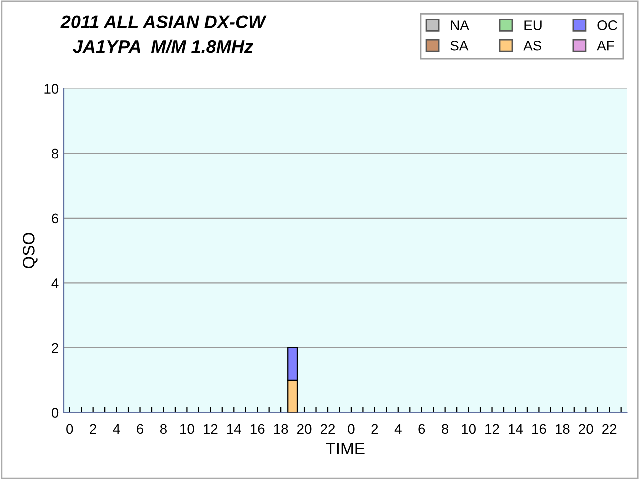  I want to click on y-tick-label: 4, so click(55, 283).